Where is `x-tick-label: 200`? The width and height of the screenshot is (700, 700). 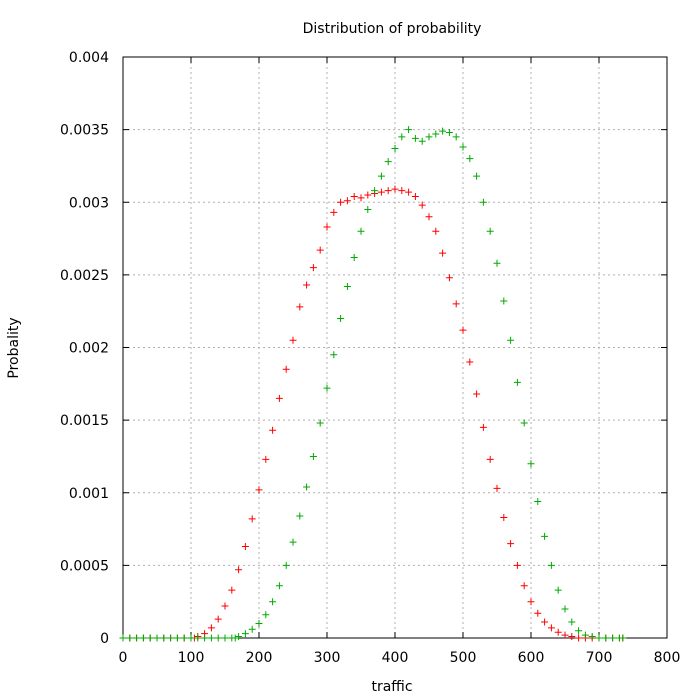 x-tick-label: 200 is located at coordinates (259, 658).